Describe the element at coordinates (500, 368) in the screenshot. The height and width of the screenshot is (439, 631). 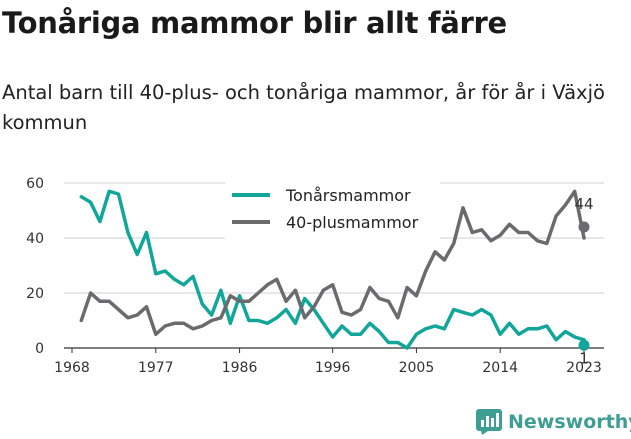
I see `x-tick-label-2014: 2014` at that location.